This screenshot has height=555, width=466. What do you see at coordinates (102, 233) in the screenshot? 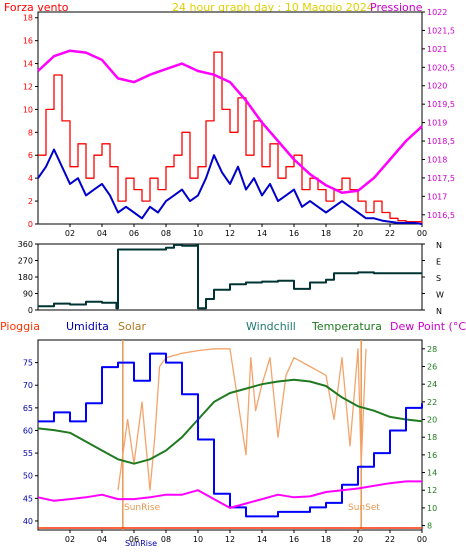
I see `wind-x-tick-label: 04` at bounding box center [102, 233].